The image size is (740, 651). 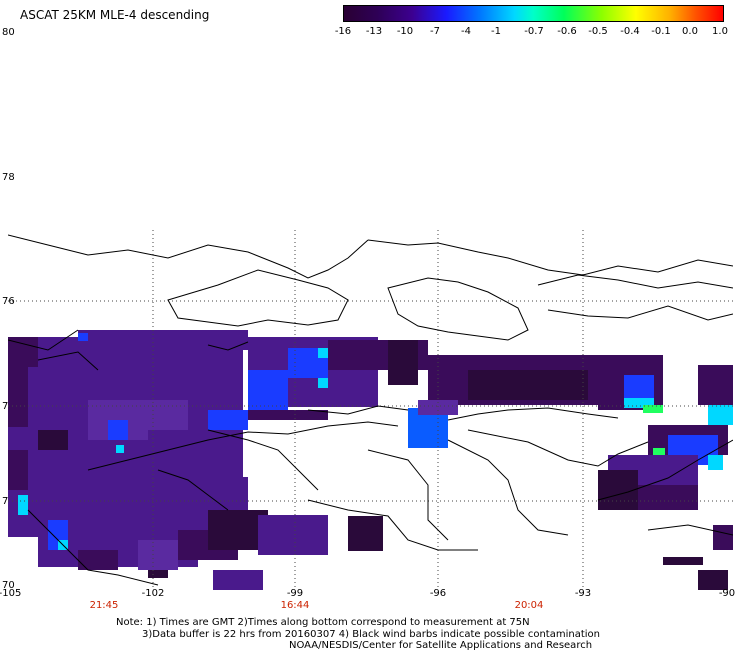 I want to click on colorbar-label: -1, so click(x=496, y=31).